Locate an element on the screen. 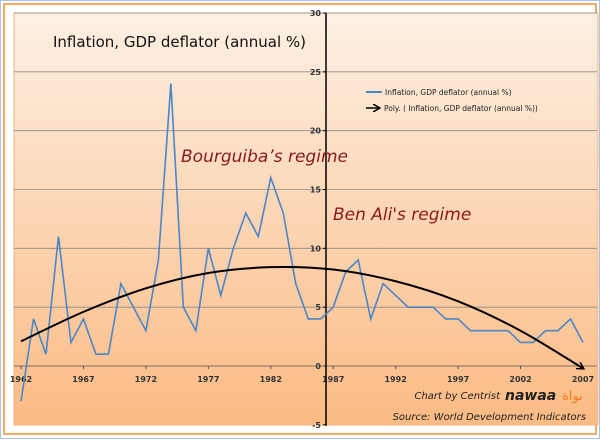 The image size is (600, 443). x-tick-label: 1962 is located at coordinates (21, 379).